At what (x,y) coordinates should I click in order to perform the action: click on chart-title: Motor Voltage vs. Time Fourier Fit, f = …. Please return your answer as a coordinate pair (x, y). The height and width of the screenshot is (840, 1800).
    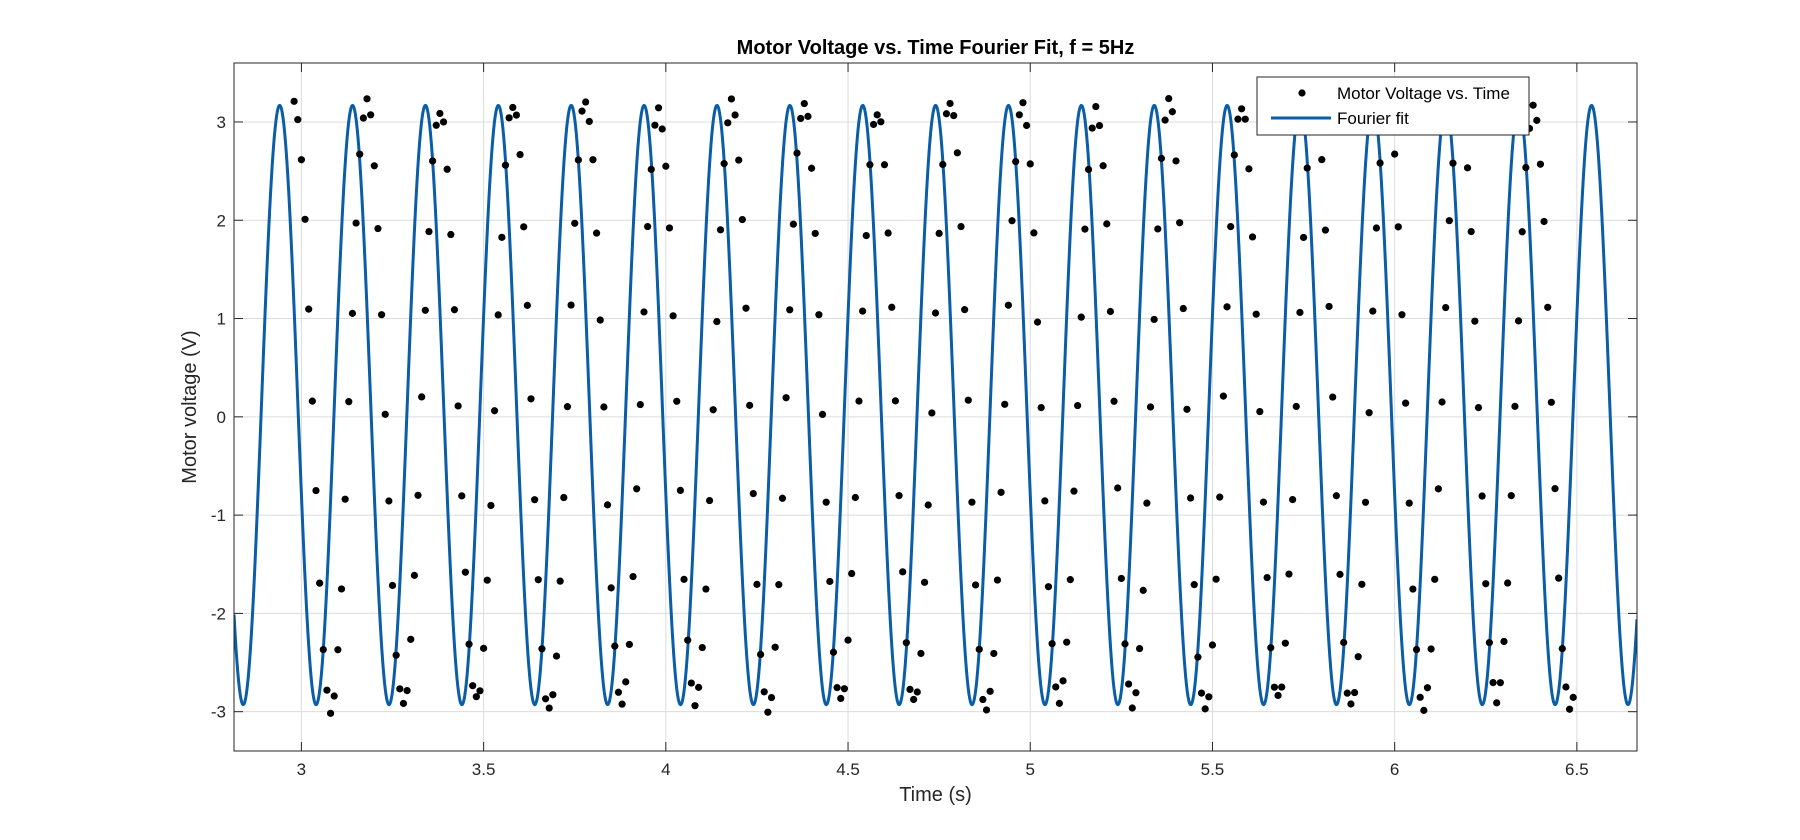
    Looking at the image, I should click on (936, 48).